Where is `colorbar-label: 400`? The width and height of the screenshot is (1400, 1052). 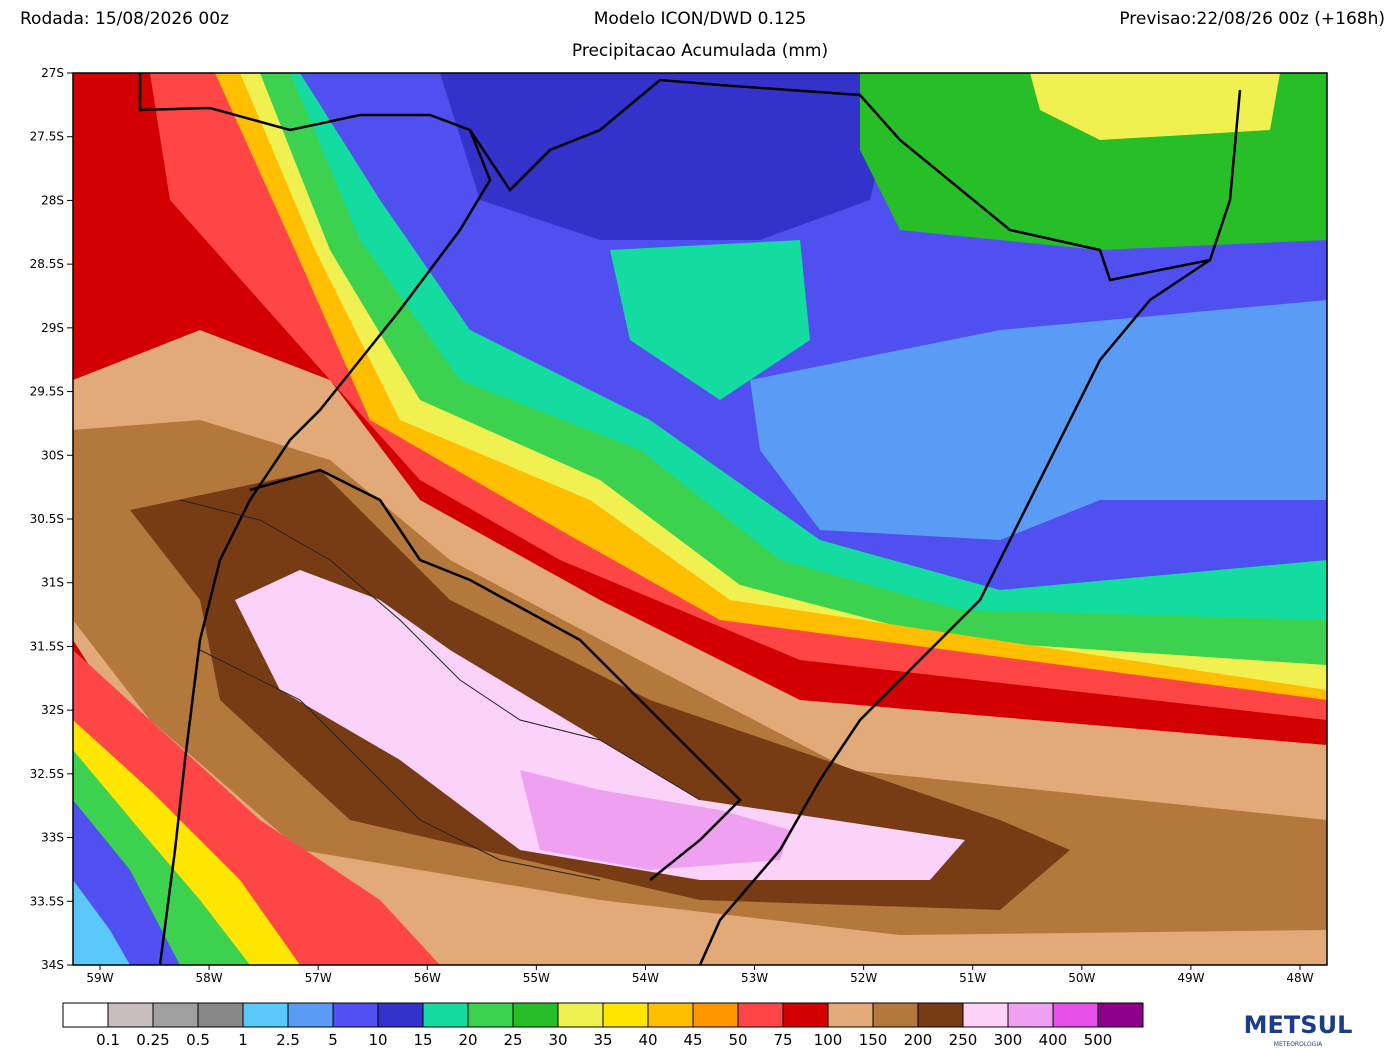 colorbar-label: 400 is located at coordinates (1053, 1040).